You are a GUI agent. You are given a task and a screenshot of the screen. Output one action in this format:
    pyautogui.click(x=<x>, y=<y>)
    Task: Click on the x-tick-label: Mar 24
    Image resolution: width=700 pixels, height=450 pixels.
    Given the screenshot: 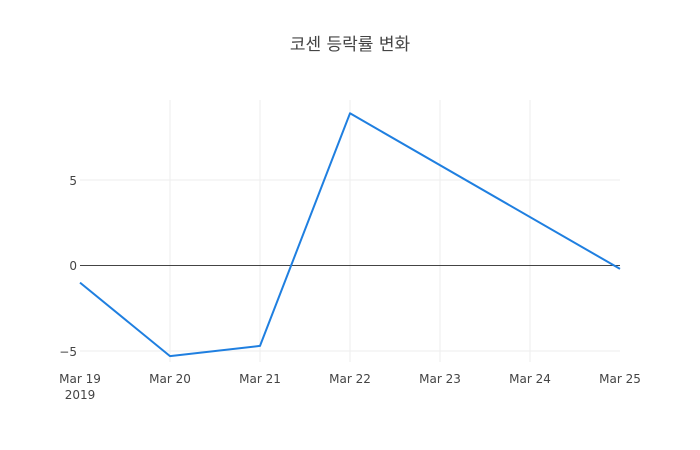 What is the action you would take?
    pyautogui.click(x=530, y=379)
    